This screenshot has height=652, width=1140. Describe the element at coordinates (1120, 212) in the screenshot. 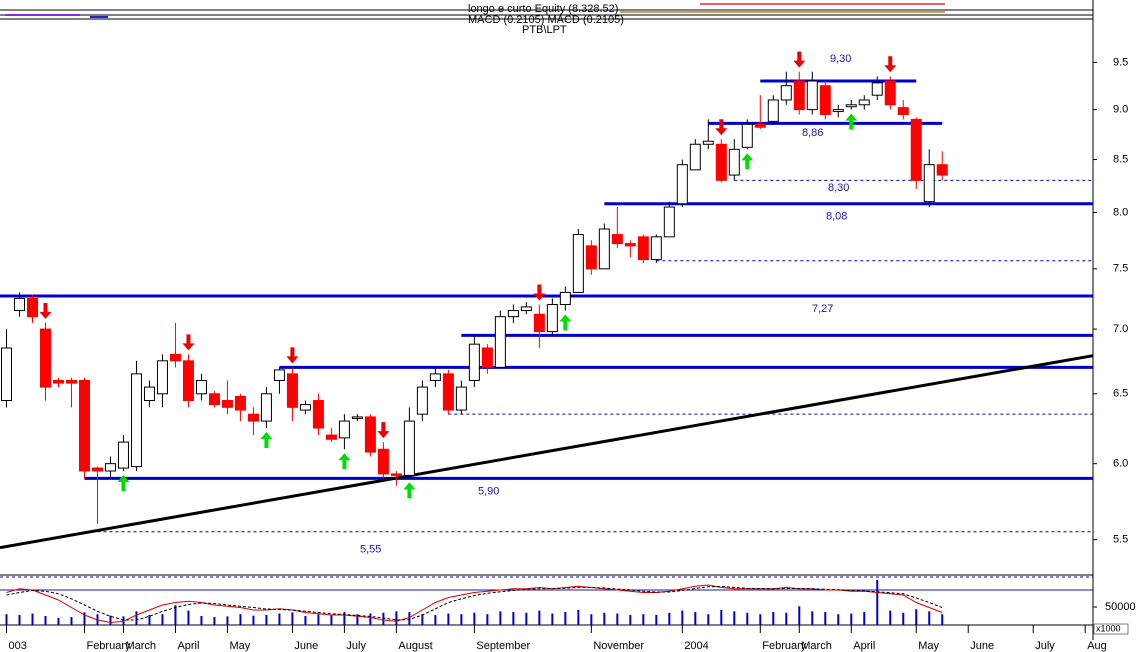

I see `y-tick-label: 8.0` at that location.